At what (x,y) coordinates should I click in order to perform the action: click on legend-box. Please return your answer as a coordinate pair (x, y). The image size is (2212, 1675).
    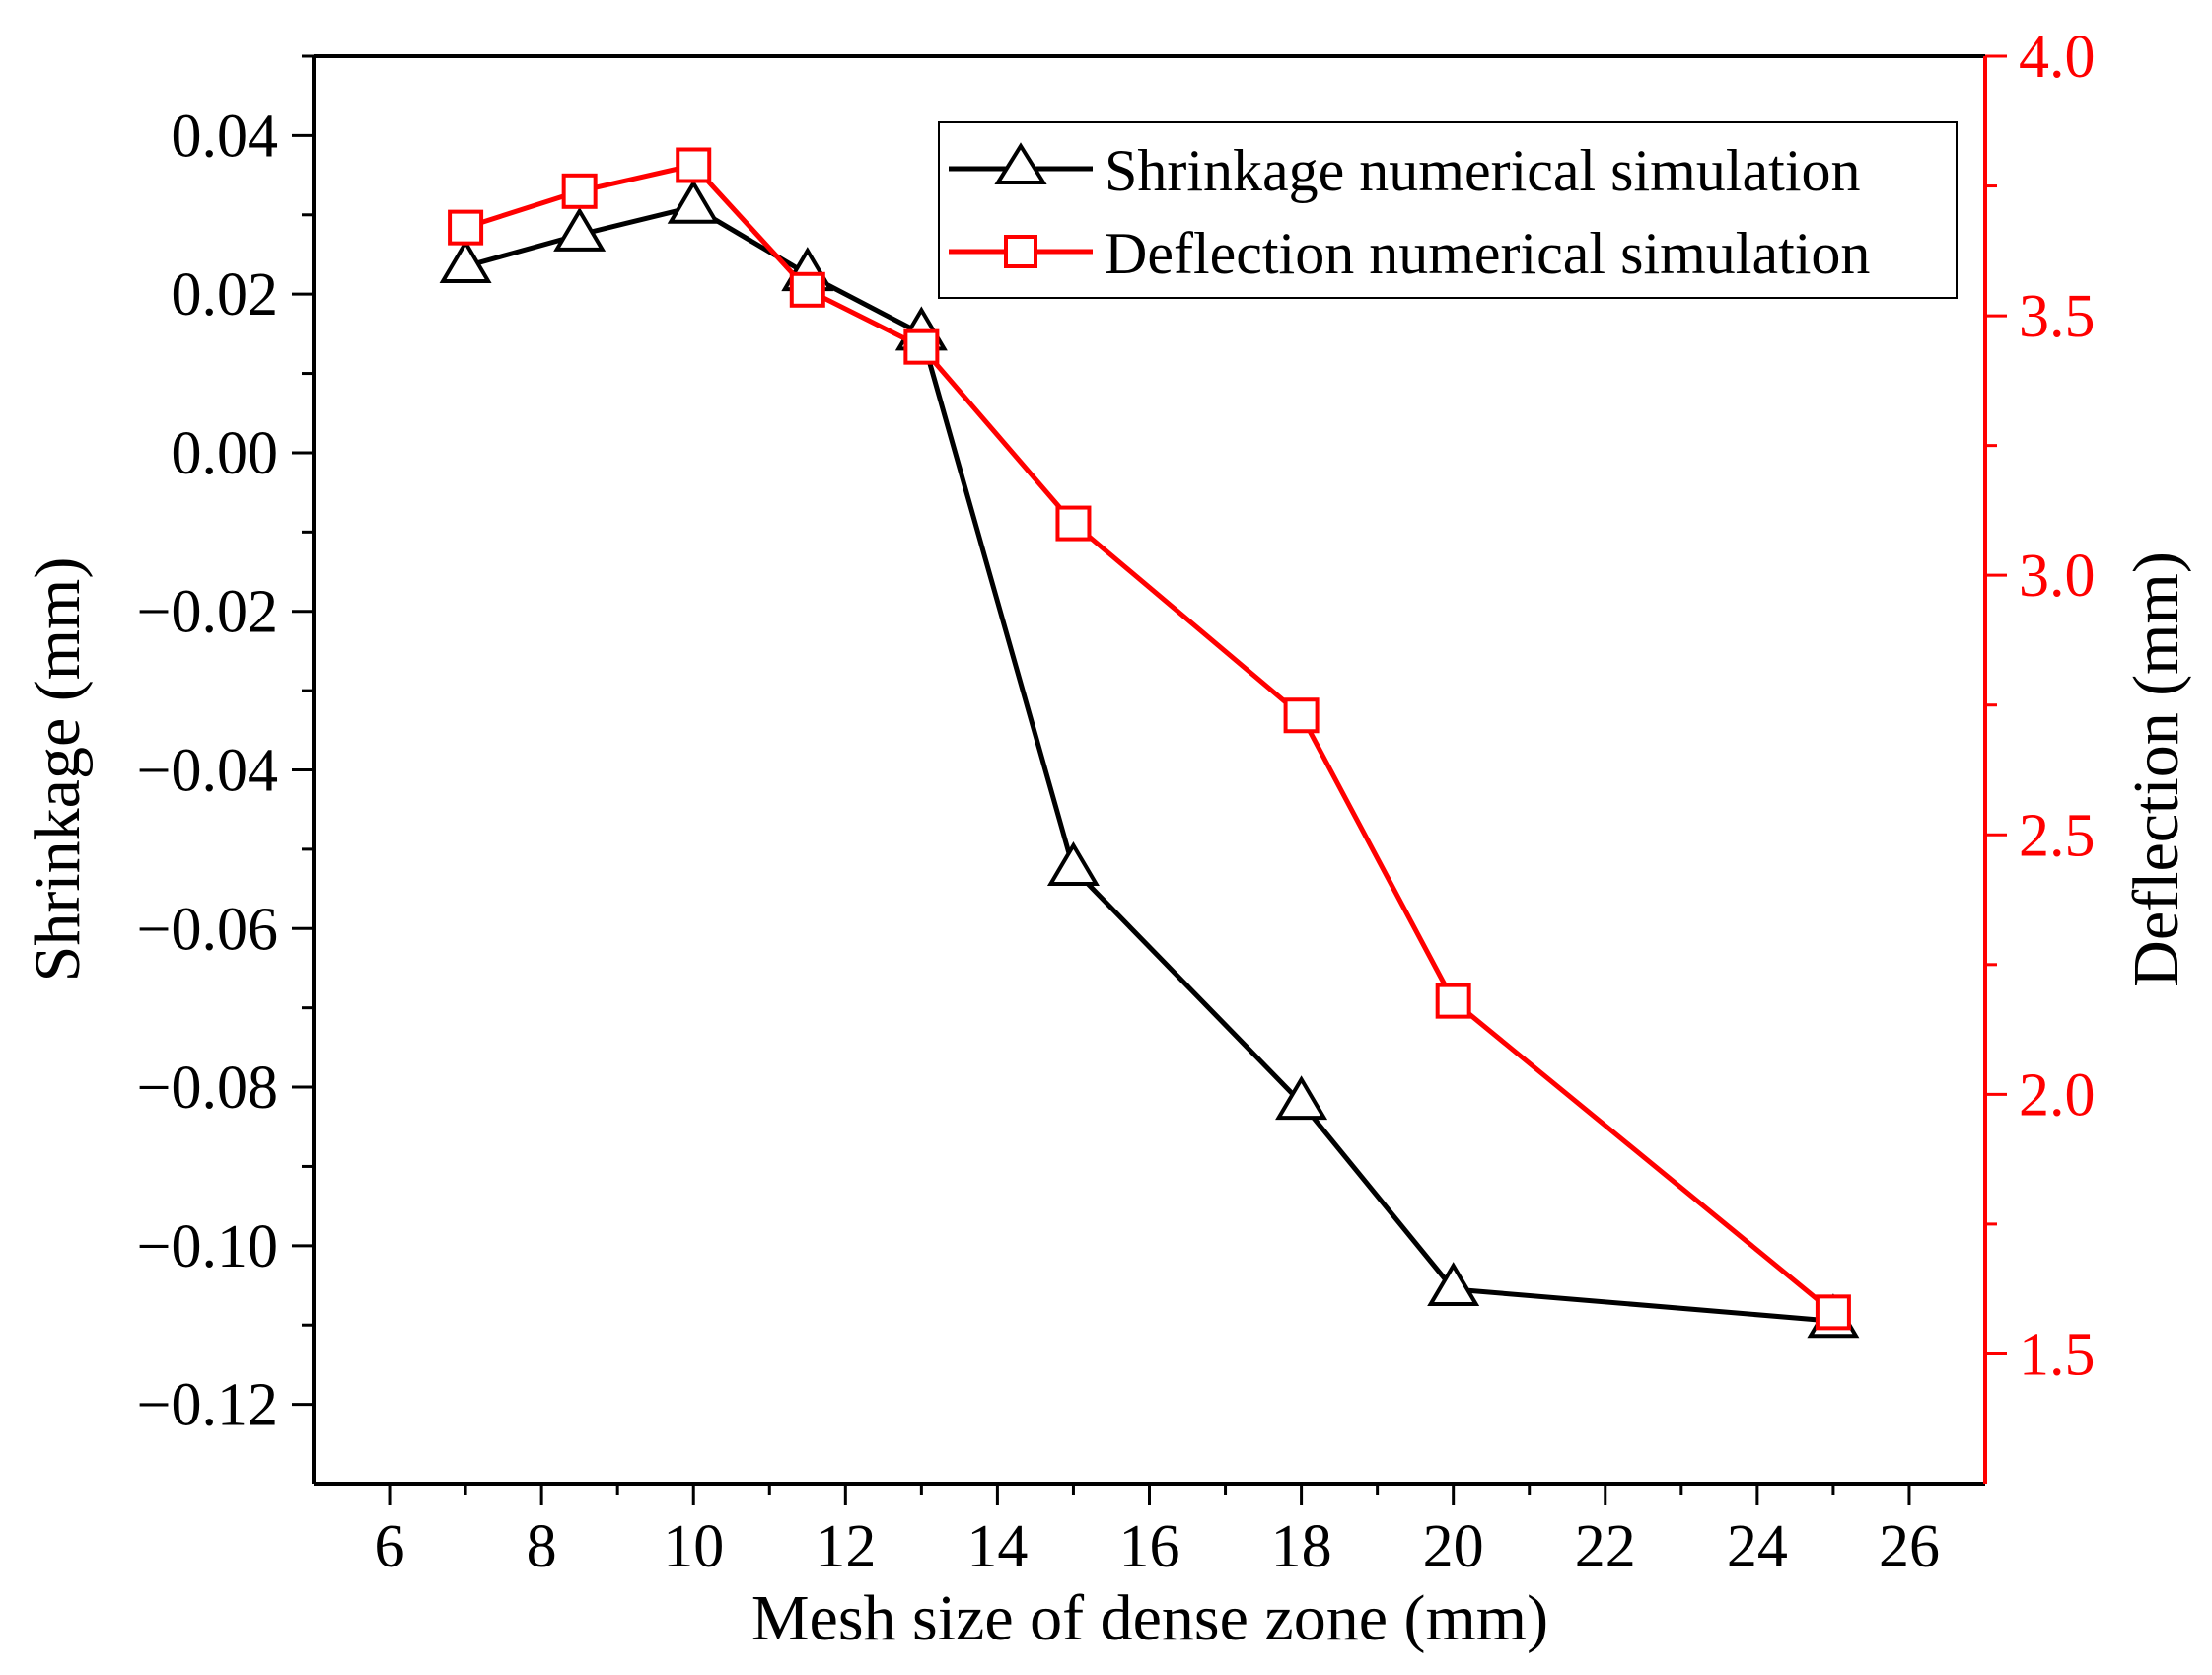
    Looking at the image, I should click on (1448, 210).